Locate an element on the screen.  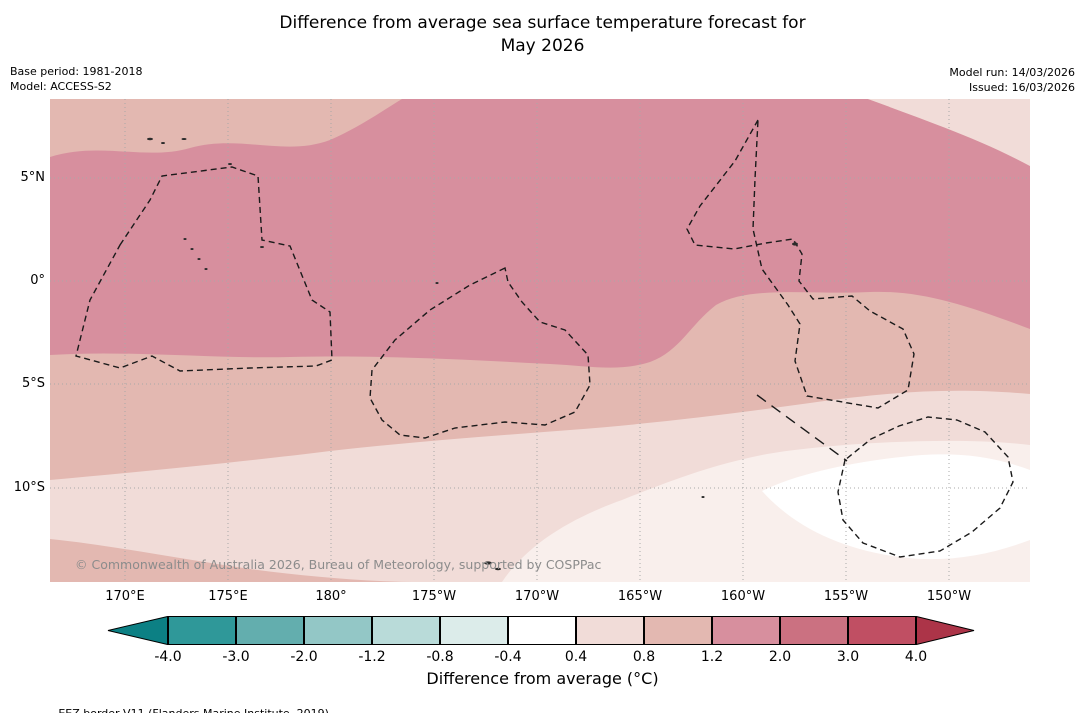
anomaly-band-medium-south is located at coordinates (236, 560).